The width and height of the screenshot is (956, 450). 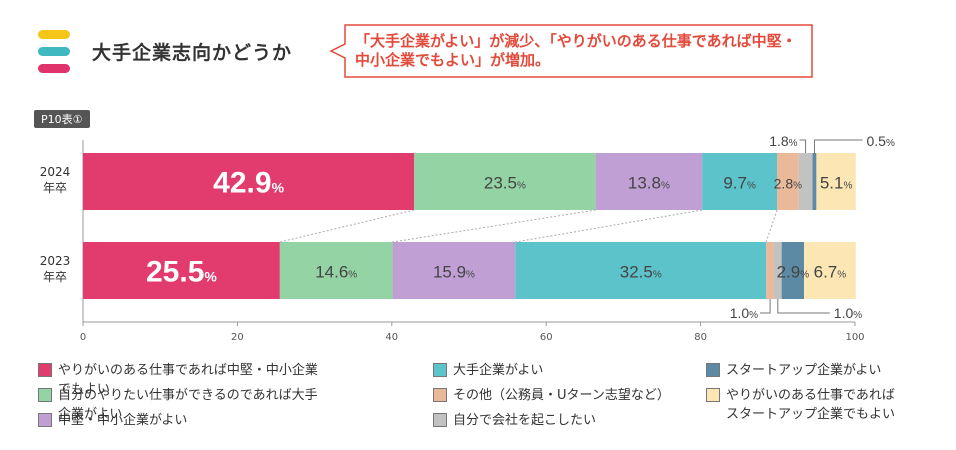 I want to click on data-label-1-4: 1.0%, so click(x=744, y=313).